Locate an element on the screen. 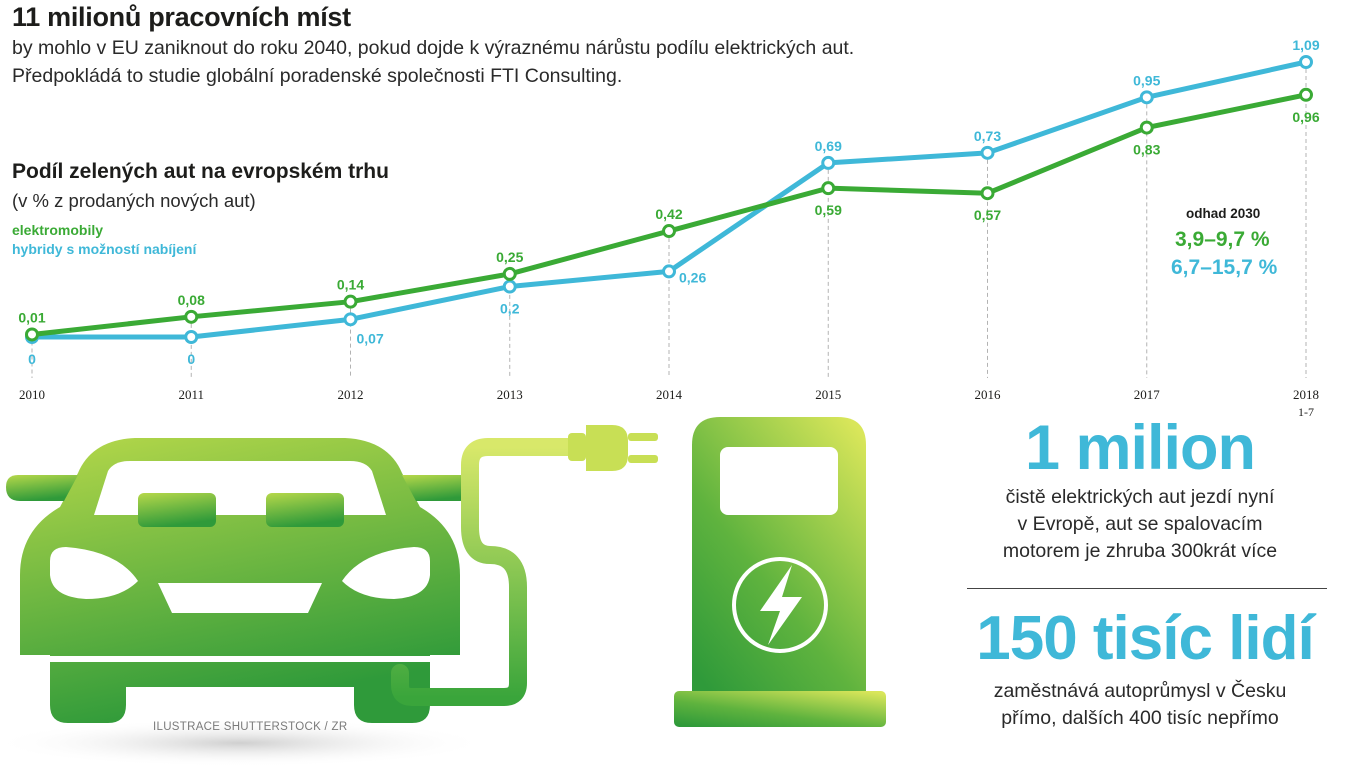 Image resolution: width=1347 pixels, height=780 pixels. estimate-ev: 3,9–9,7 % is located at coordinates (1222, 239).